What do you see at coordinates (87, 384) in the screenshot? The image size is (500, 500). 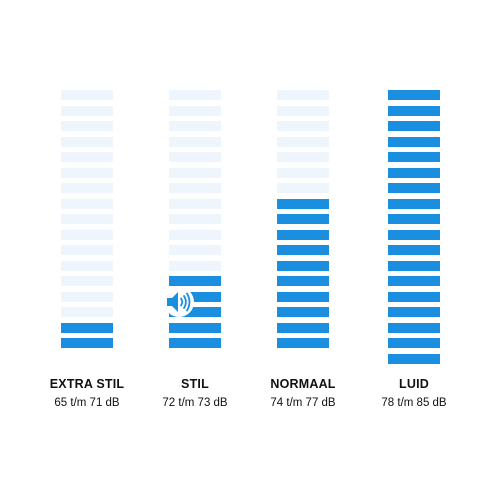 I see `level-label: EXTRA STIL` at bounding box center [87, 384].